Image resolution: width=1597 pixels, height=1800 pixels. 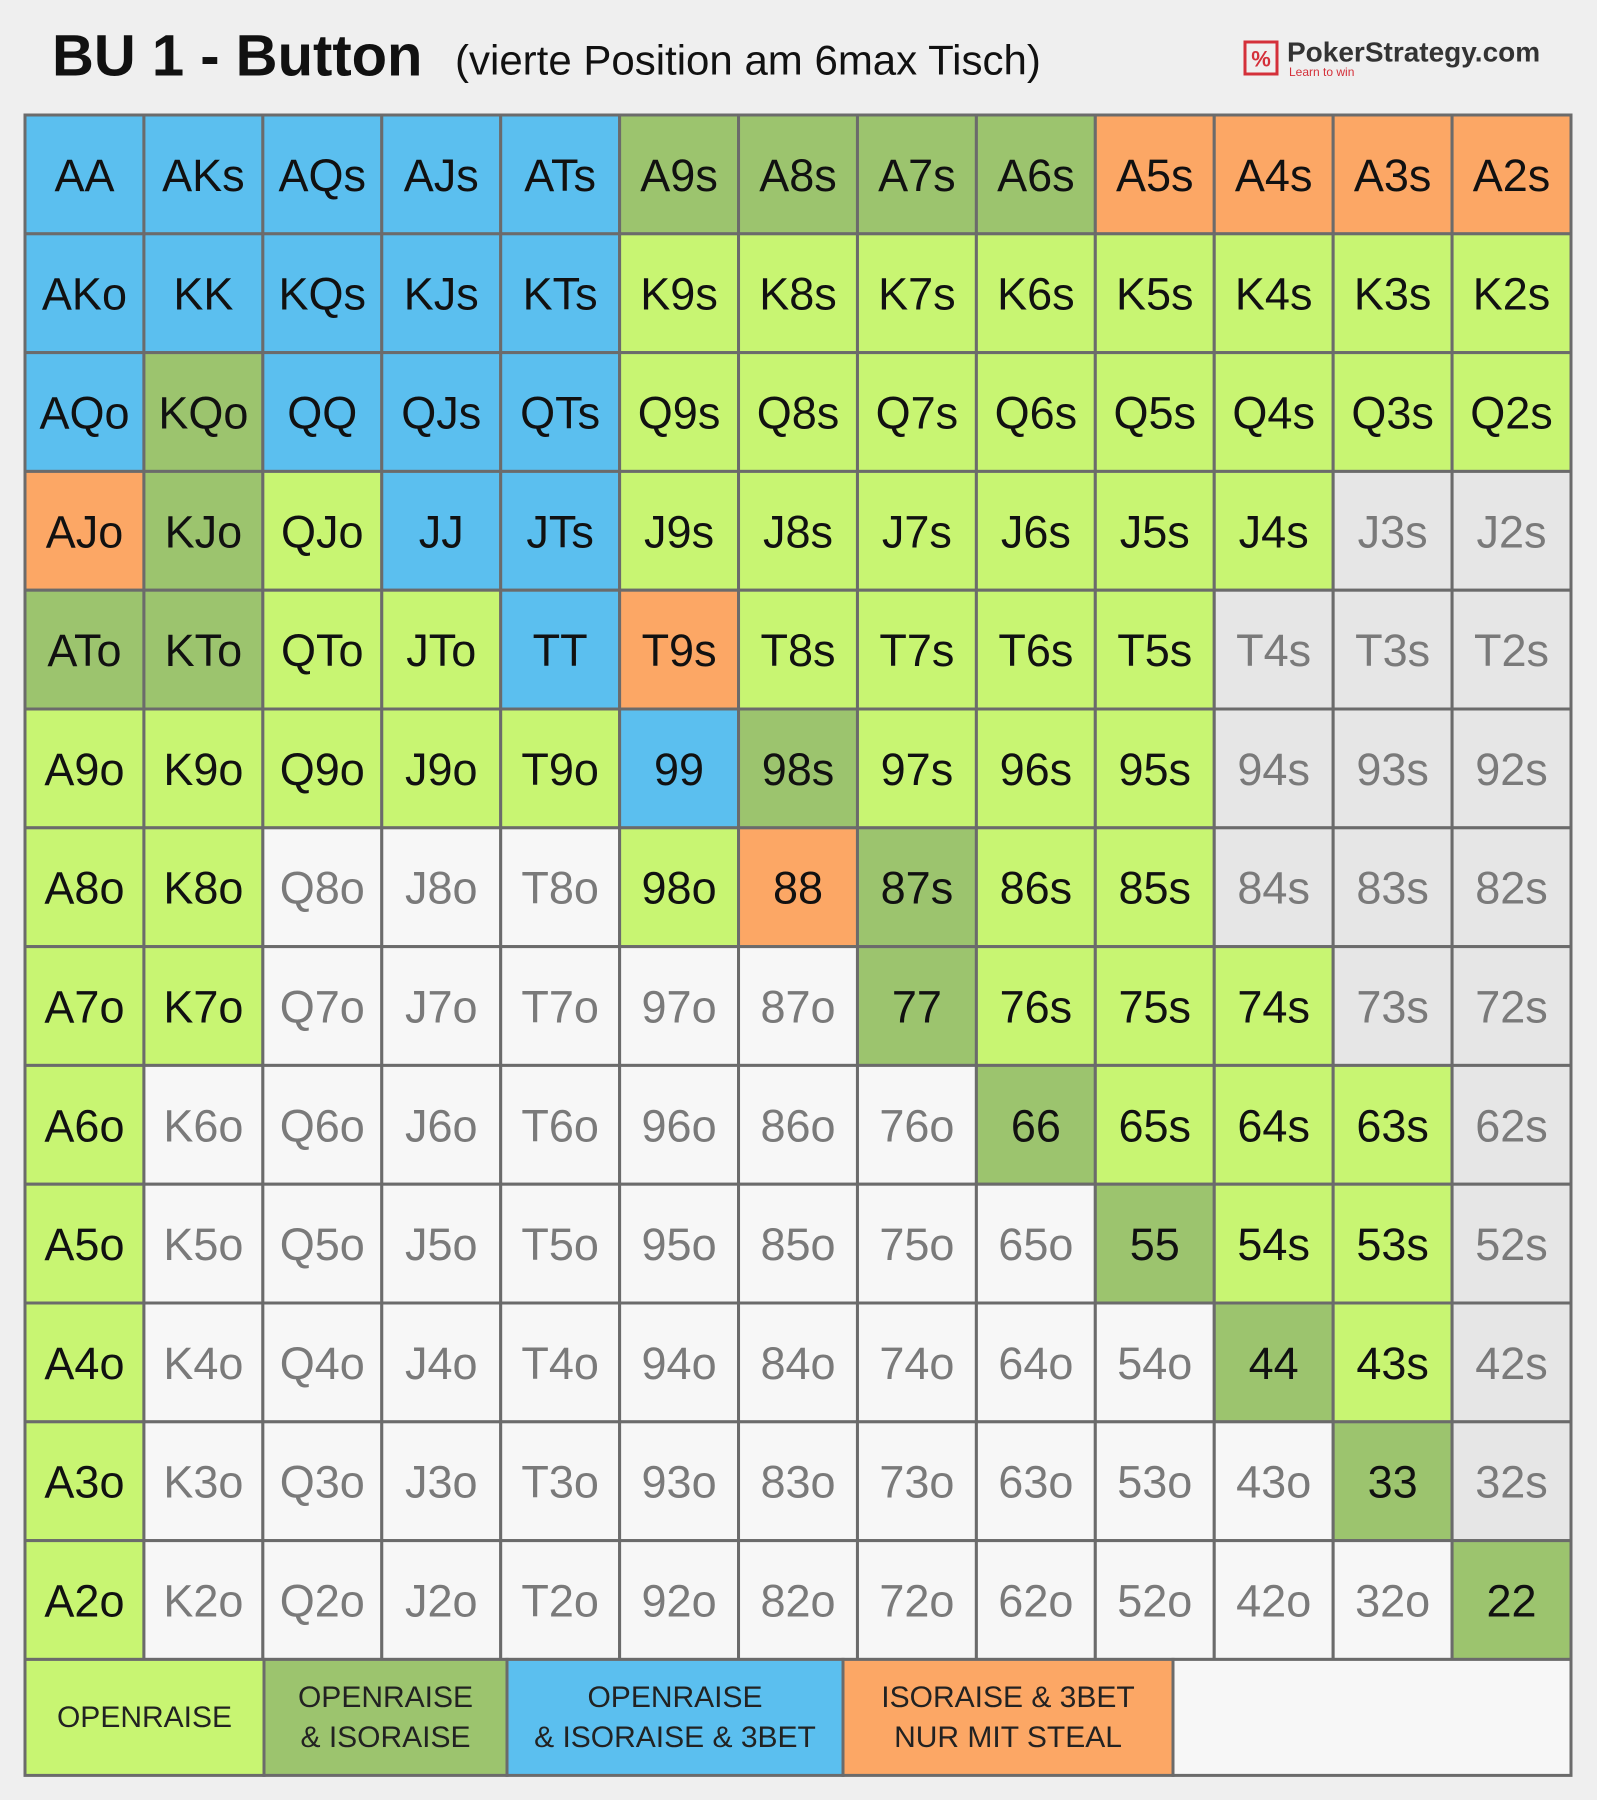 I want to click on cell-label: T6o, so click(x=560, y=1125).